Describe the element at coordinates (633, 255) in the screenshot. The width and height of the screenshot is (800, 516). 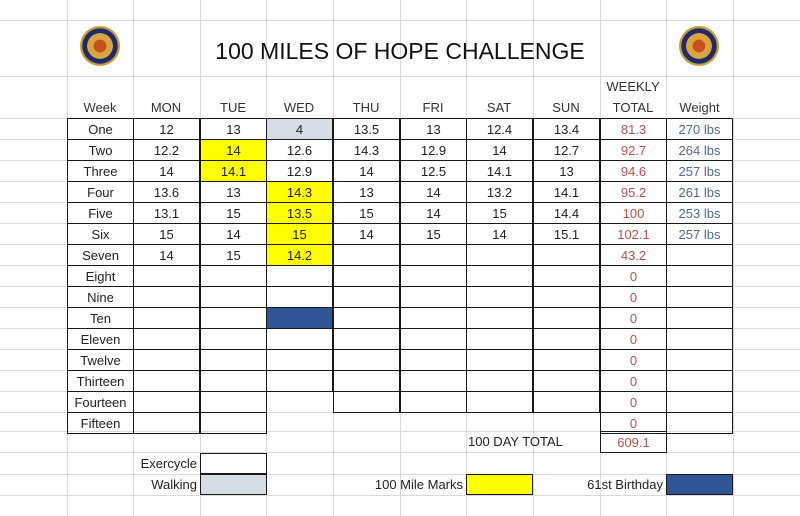
I see `weekly-total: 43.2` at that location.